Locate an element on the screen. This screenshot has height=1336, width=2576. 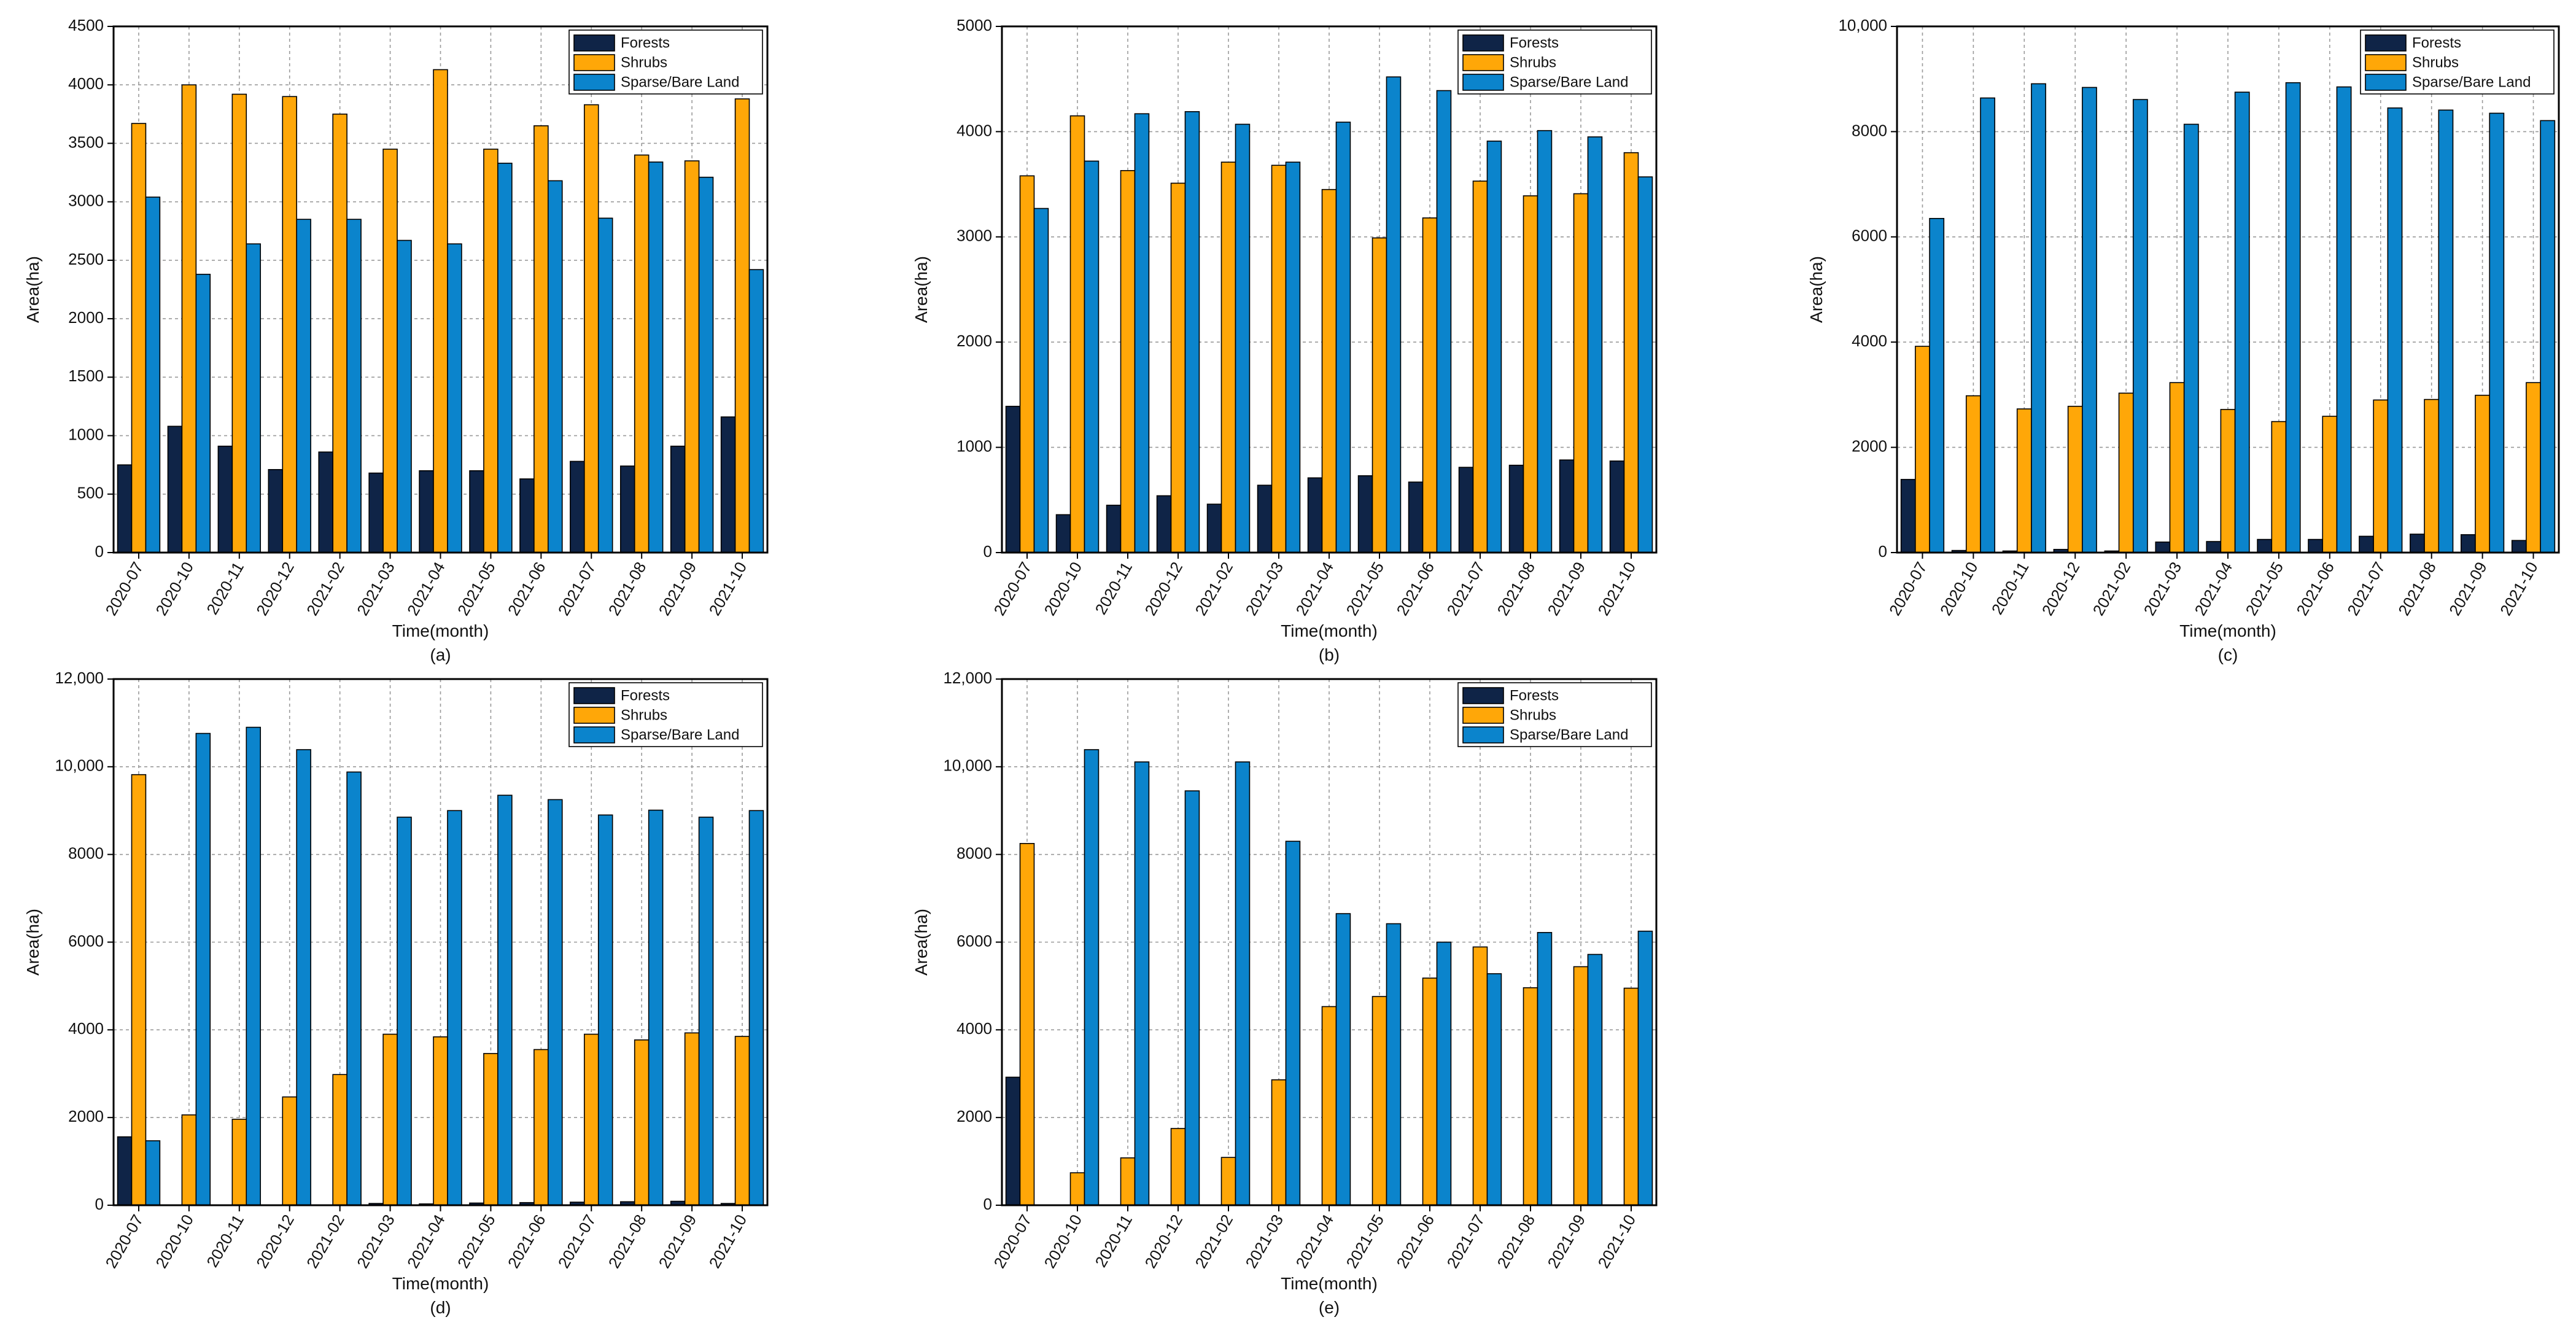
panel-label: (d) is located at coordinates (440, 1308).